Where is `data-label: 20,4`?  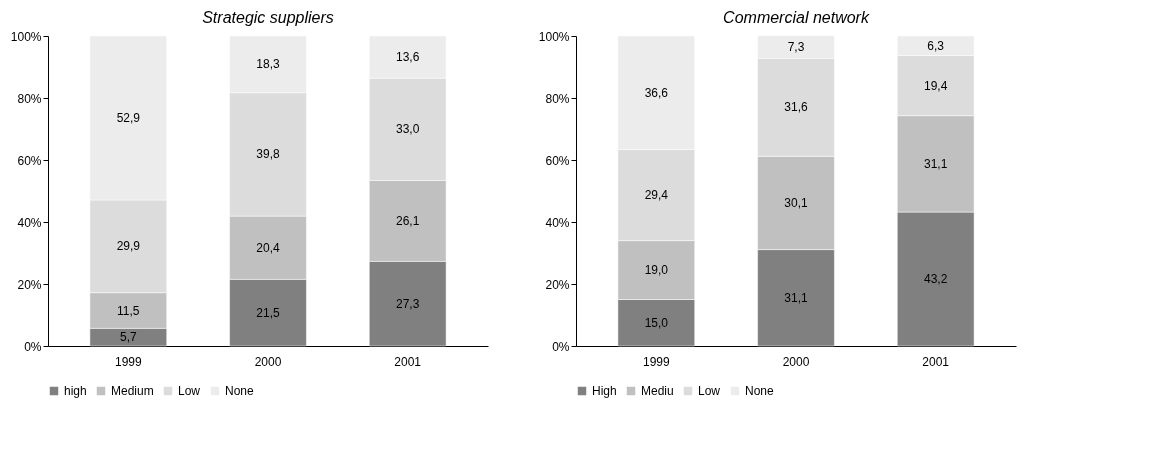
data-label: 20,4 is located at coordinates (268, 247).